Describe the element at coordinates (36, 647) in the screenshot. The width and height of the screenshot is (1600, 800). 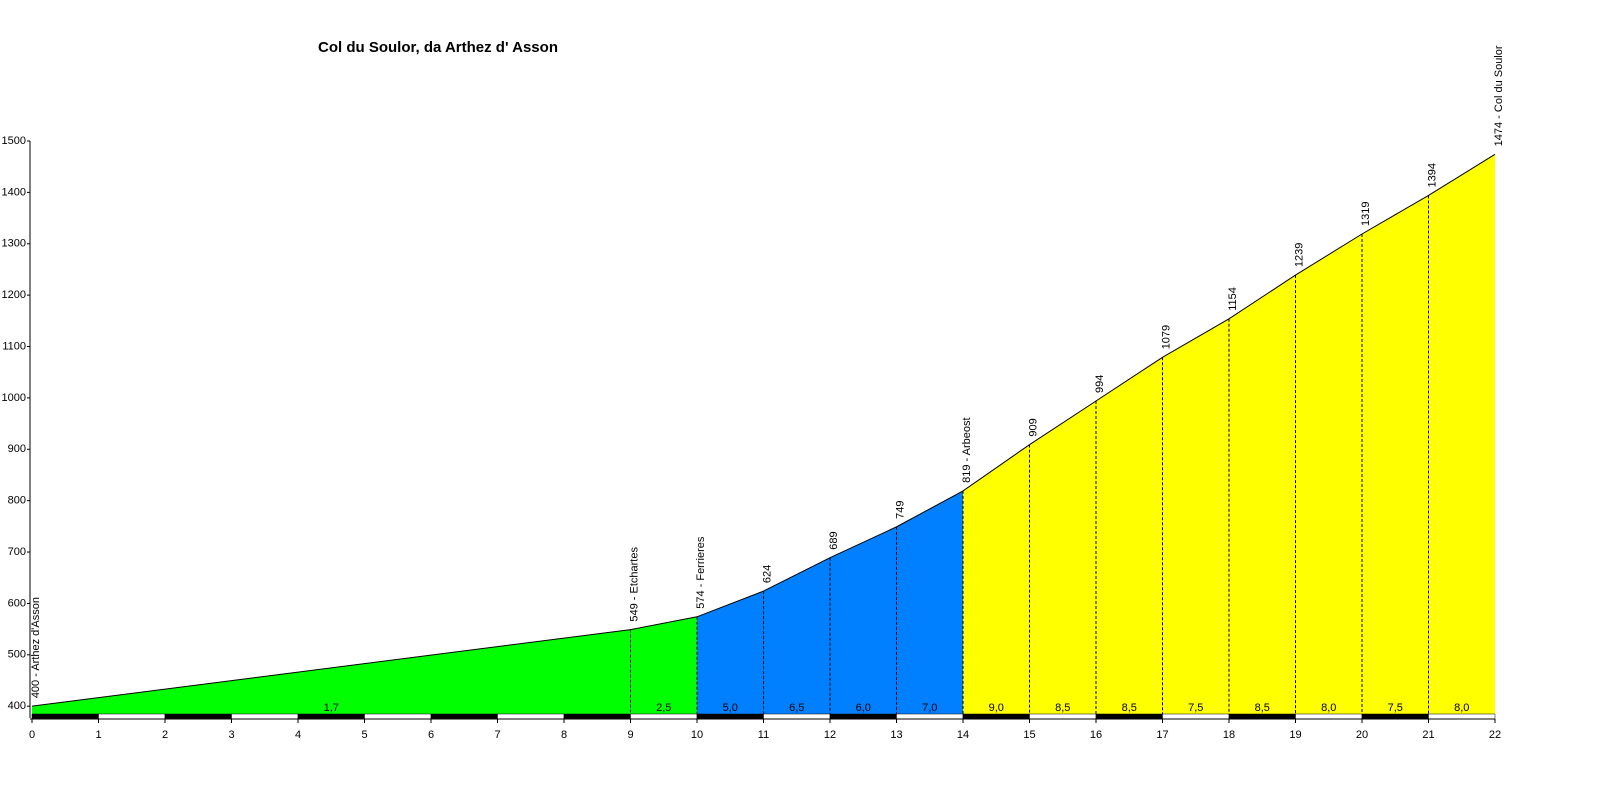
I see `point-label: 400 - Arthez d'Asson` at that location.